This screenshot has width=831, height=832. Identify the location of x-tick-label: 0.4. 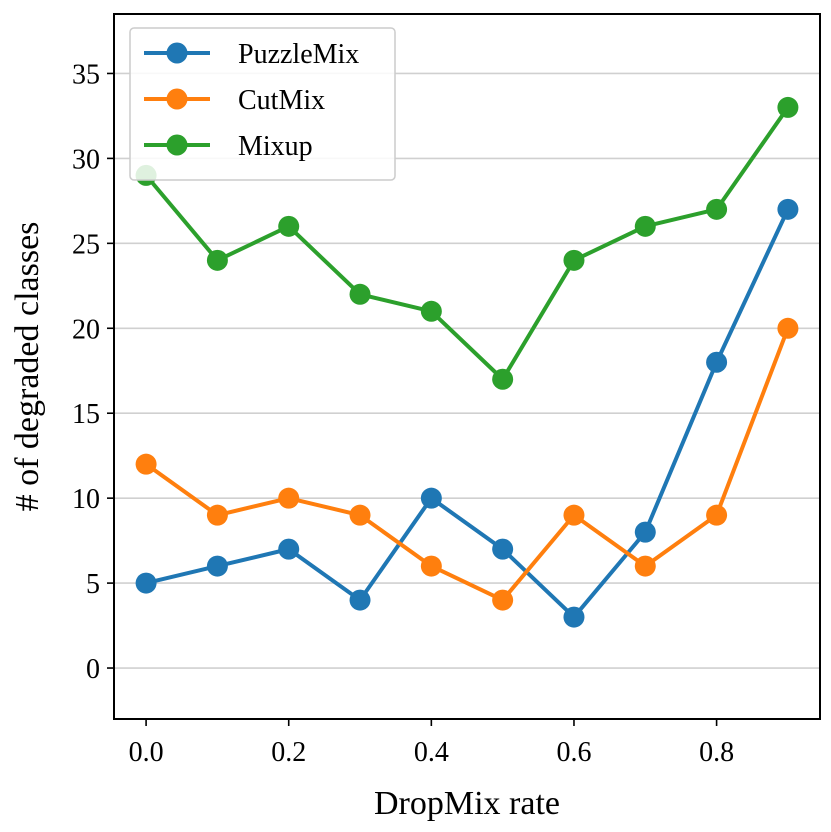
(431, 752).